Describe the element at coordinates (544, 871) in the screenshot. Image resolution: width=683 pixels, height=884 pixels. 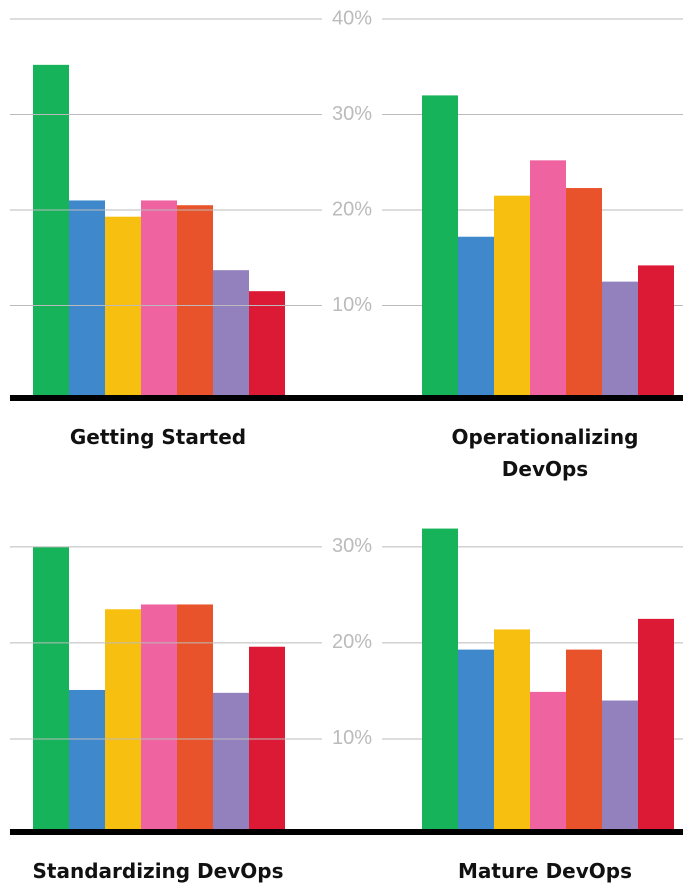
I see `chart-title: Mature DevOps` at that location.